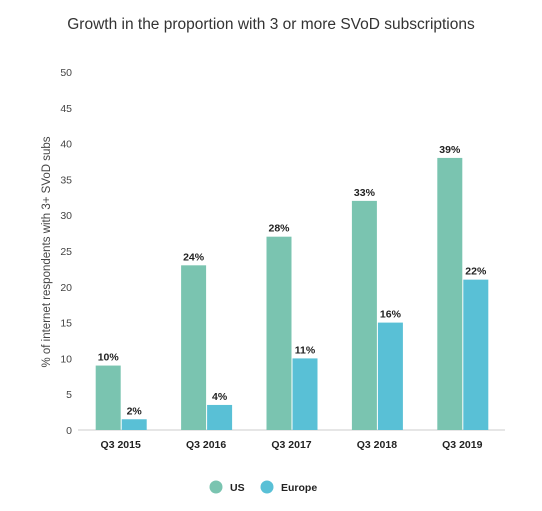  I want to click on data-label-us: 24%, so click(194, 257).